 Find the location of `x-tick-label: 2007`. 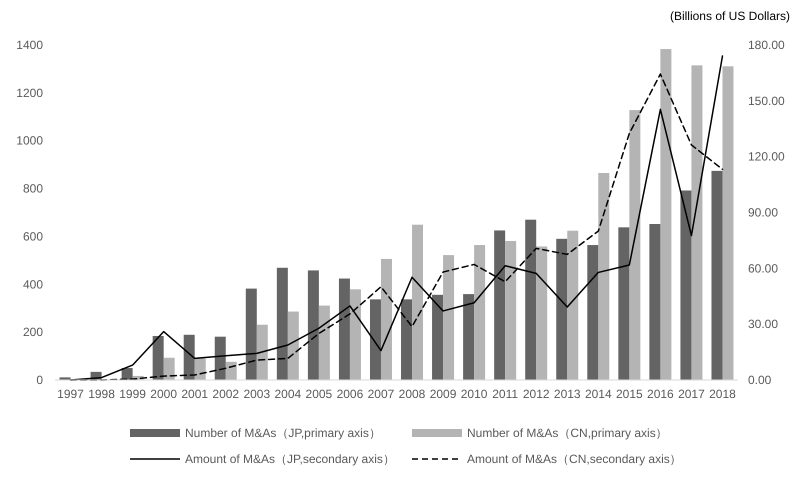

x-tick-label: 2007 is located at coordinates (381, 394).